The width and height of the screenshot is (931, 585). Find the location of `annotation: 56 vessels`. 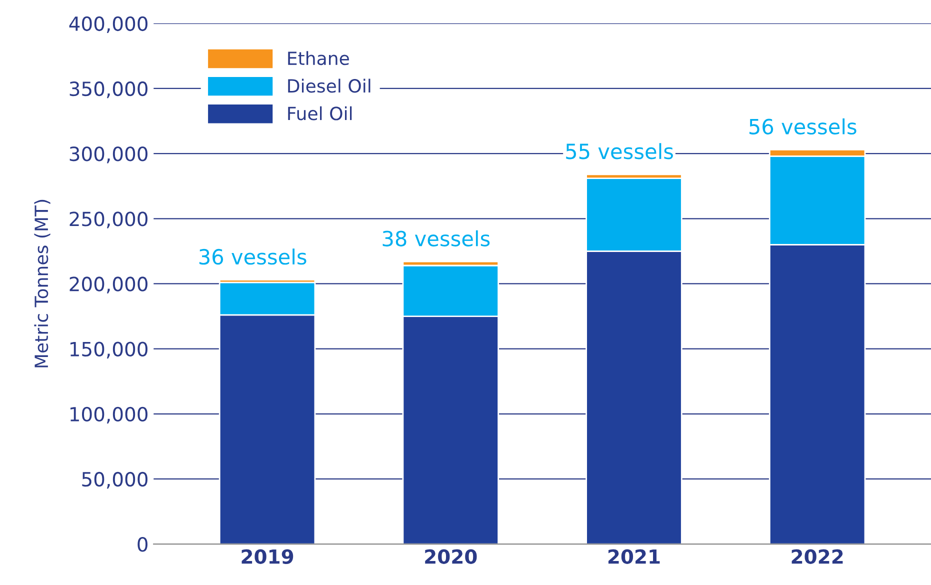

annotation: 56 vessels is located at coordinates (802, 126).